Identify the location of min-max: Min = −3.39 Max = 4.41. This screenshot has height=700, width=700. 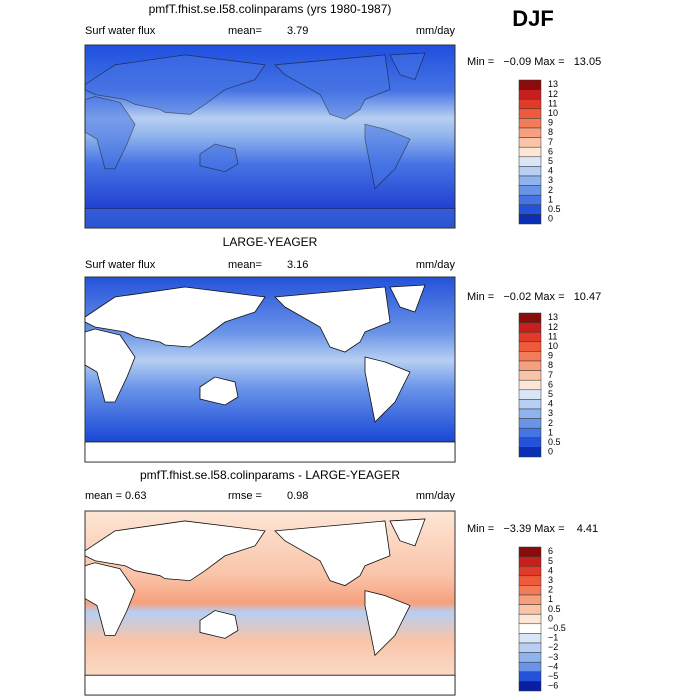
(532, 529).